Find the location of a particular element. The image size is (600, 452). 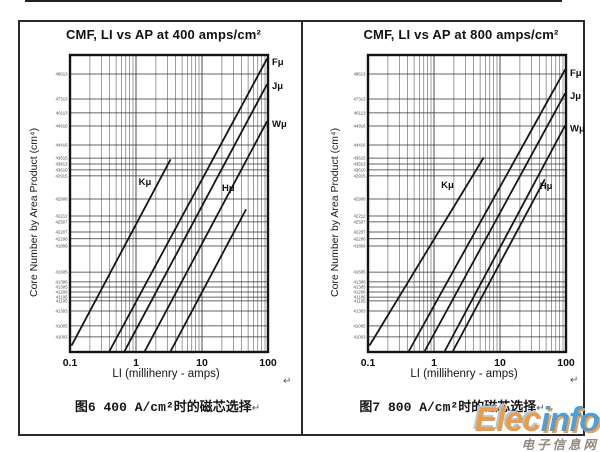

logo-part-elec: Elec is located at coordinates (508, 420).